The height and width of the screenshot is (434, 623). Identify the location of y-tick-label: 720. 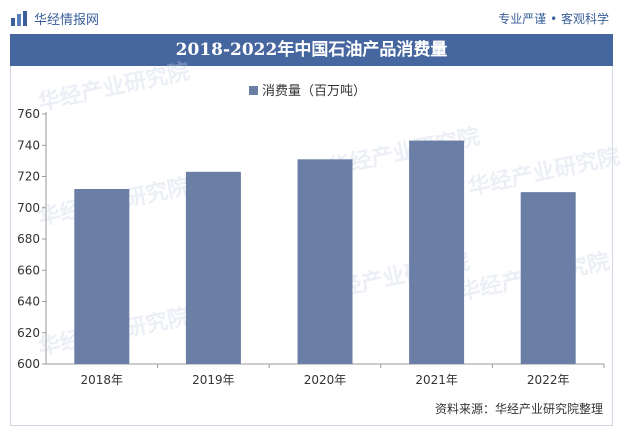
(28, 177).